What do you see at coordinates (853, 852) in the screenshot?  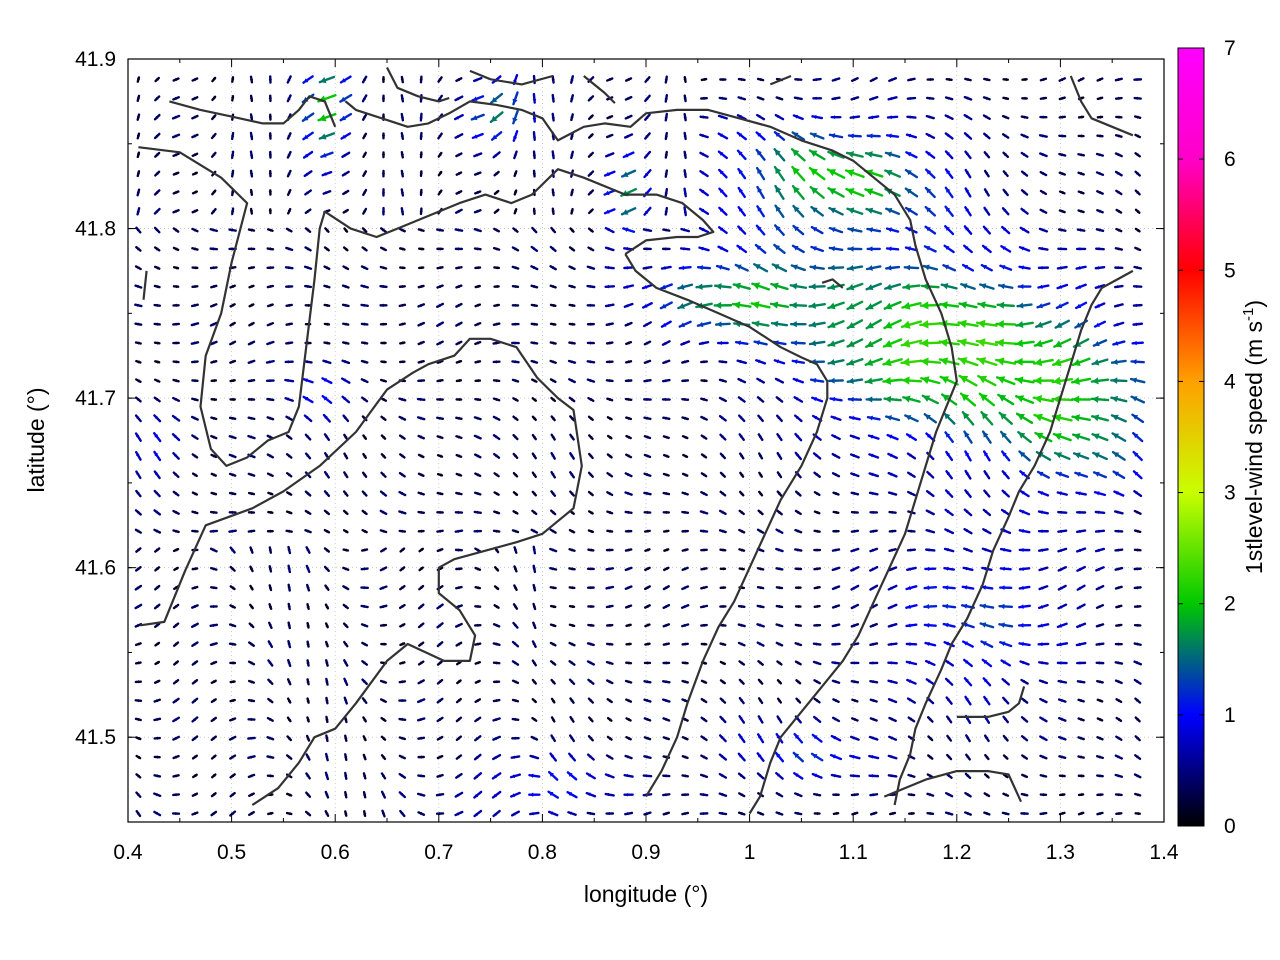 I see `x-tick-label: 1.1` at bounding box center [853, 852].